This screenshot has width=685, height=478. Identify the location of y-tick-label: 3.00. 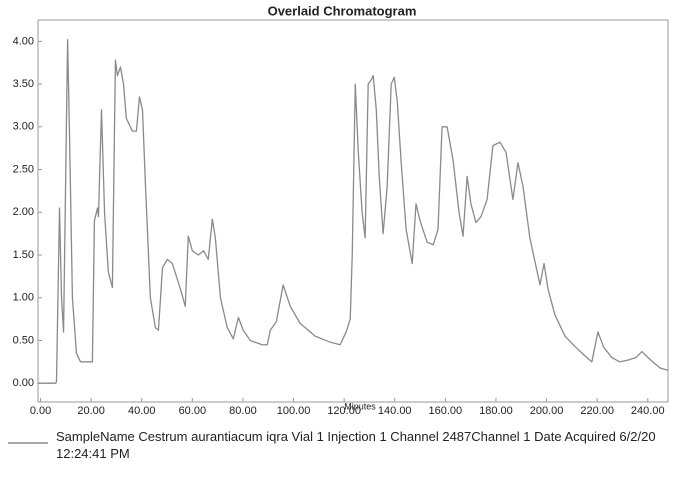
(23, 127).